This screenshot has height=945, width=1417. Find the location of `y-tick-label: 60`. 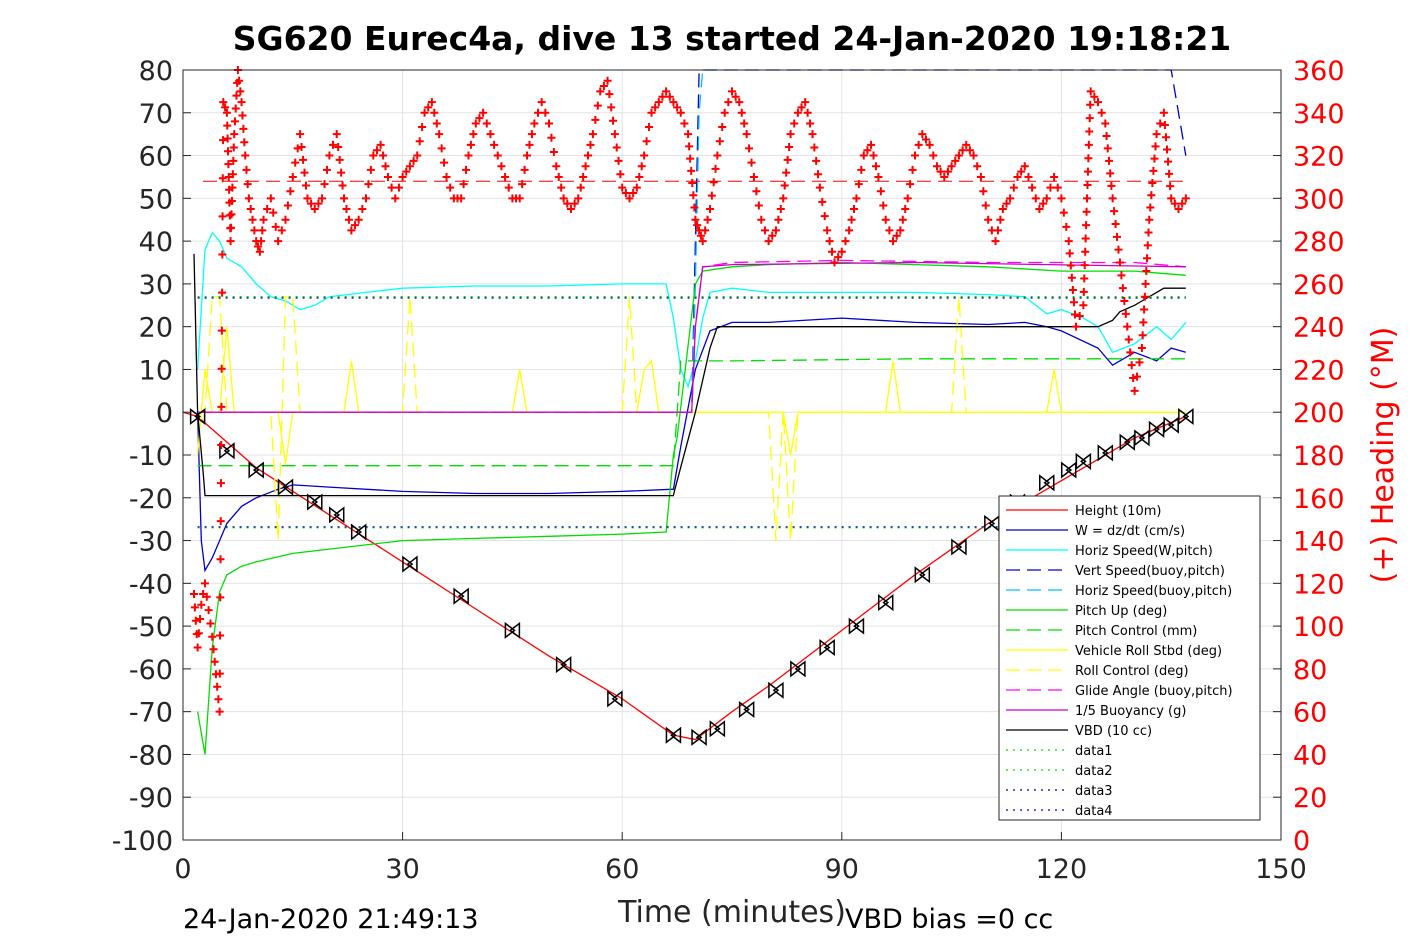

y-tick-label: 60 is located at coordinates (156, 157).